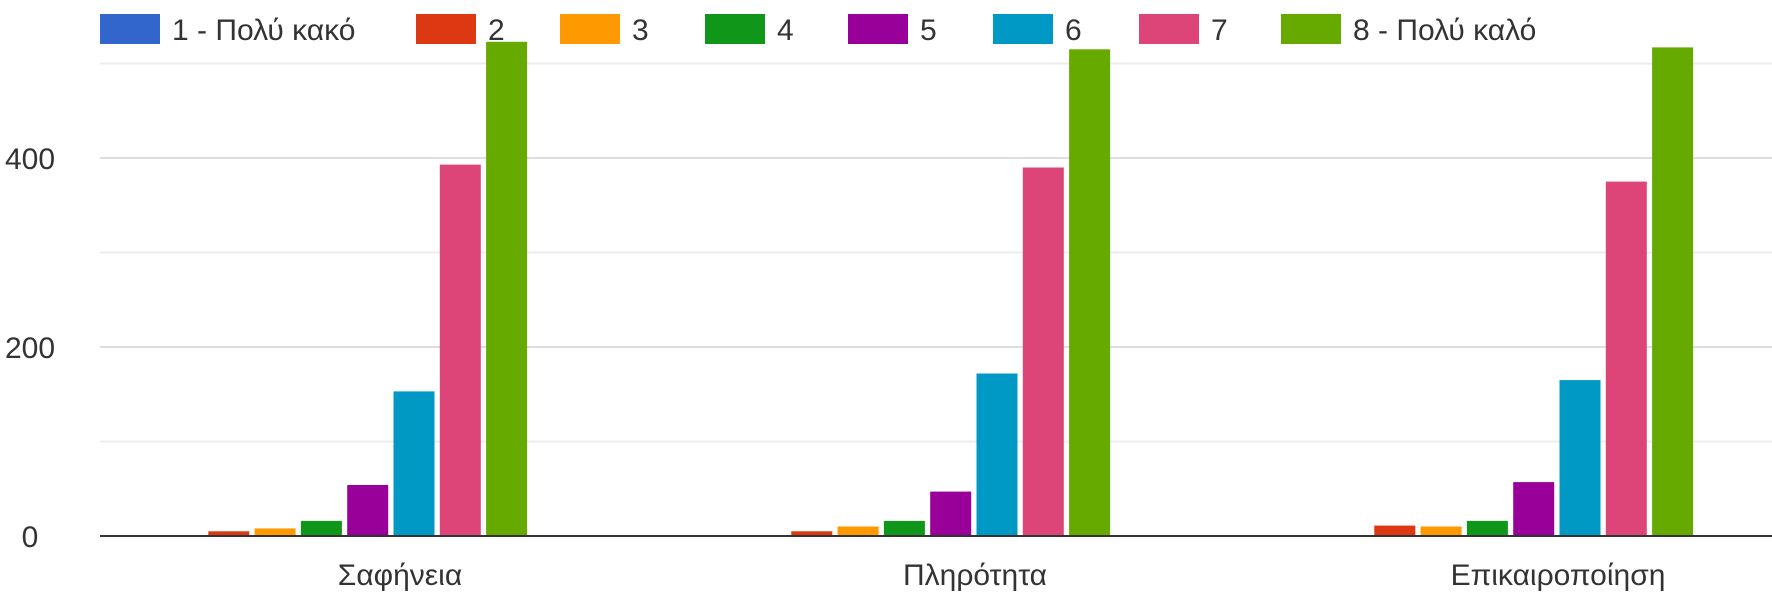 The height and width of the screenshot is (597, 1772). I want to click on legend-label: 7, so click(1219, 30).